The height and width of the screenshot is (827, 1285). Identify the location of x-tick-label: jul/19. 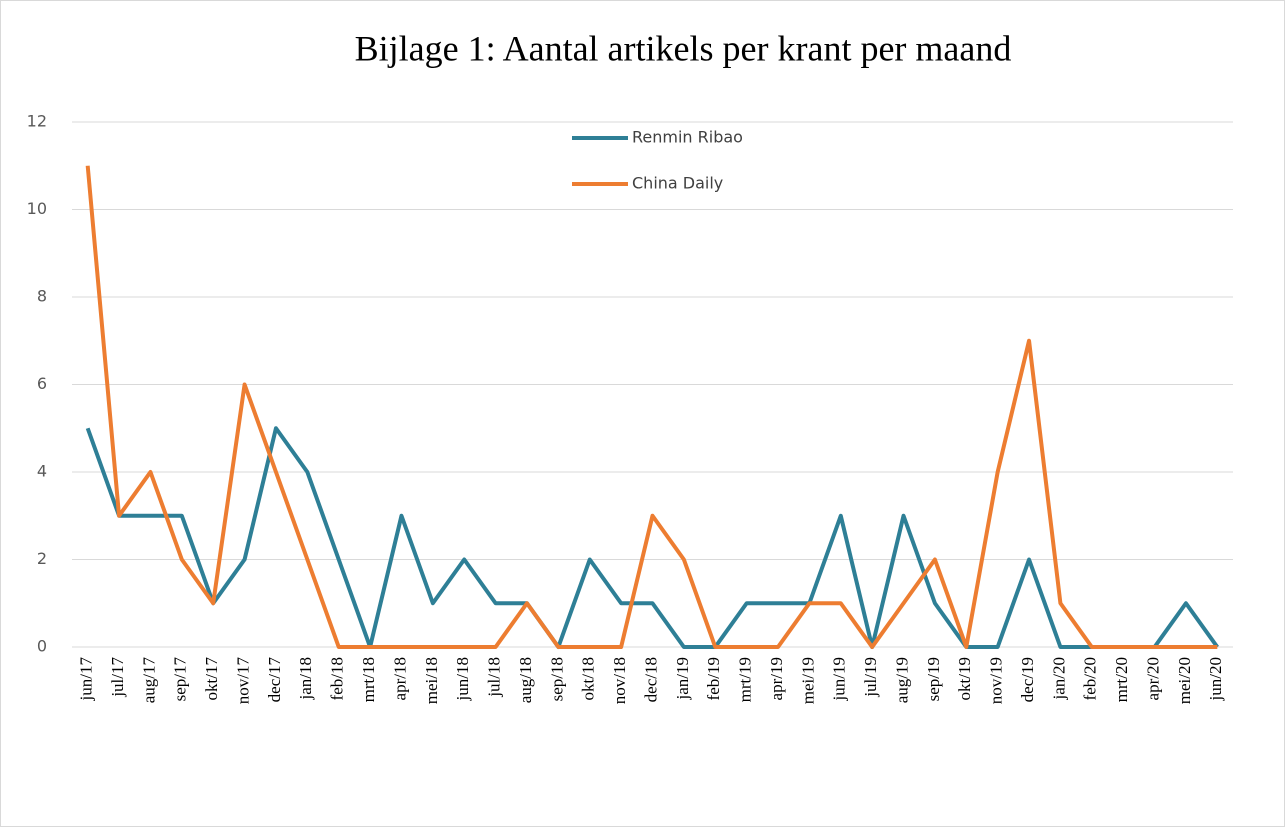
(870, 677).